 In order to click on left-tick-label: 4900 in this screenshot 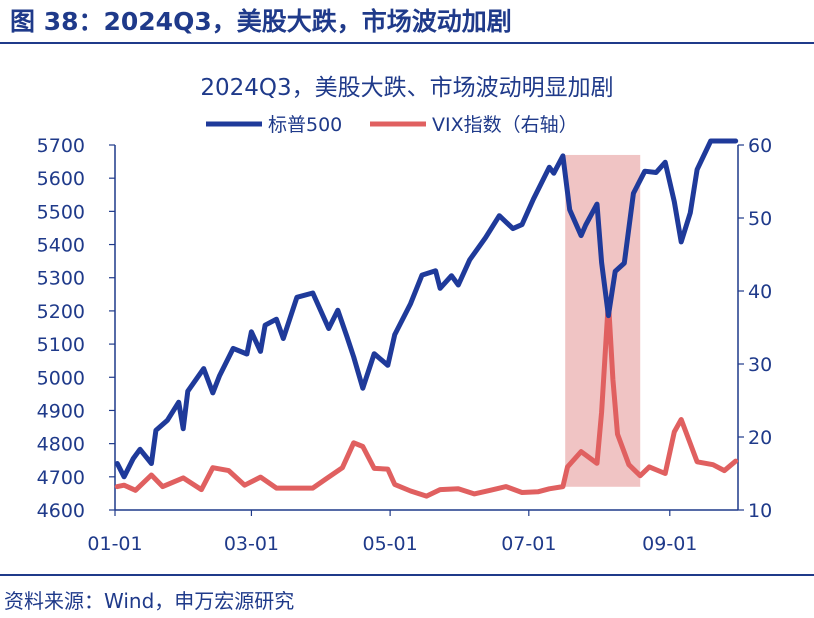, I will do `click(61, 411)`.